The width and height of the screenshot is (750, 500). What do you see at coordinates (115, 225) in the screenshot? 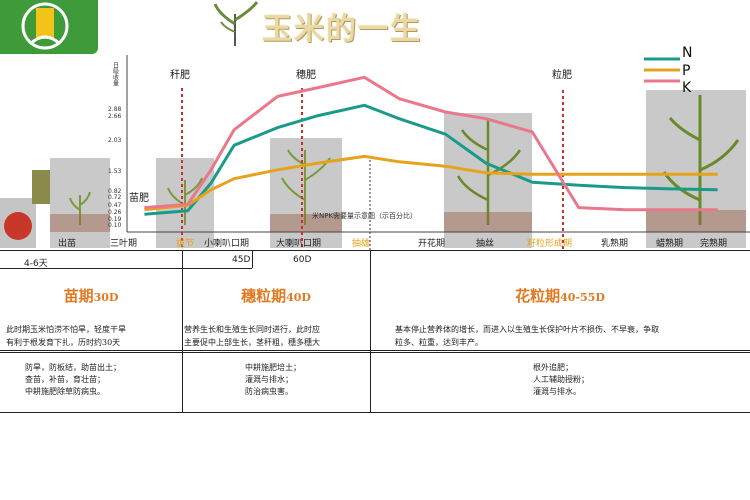
I see `y-tick-label: 0.10` at bounding box center [115, 225].